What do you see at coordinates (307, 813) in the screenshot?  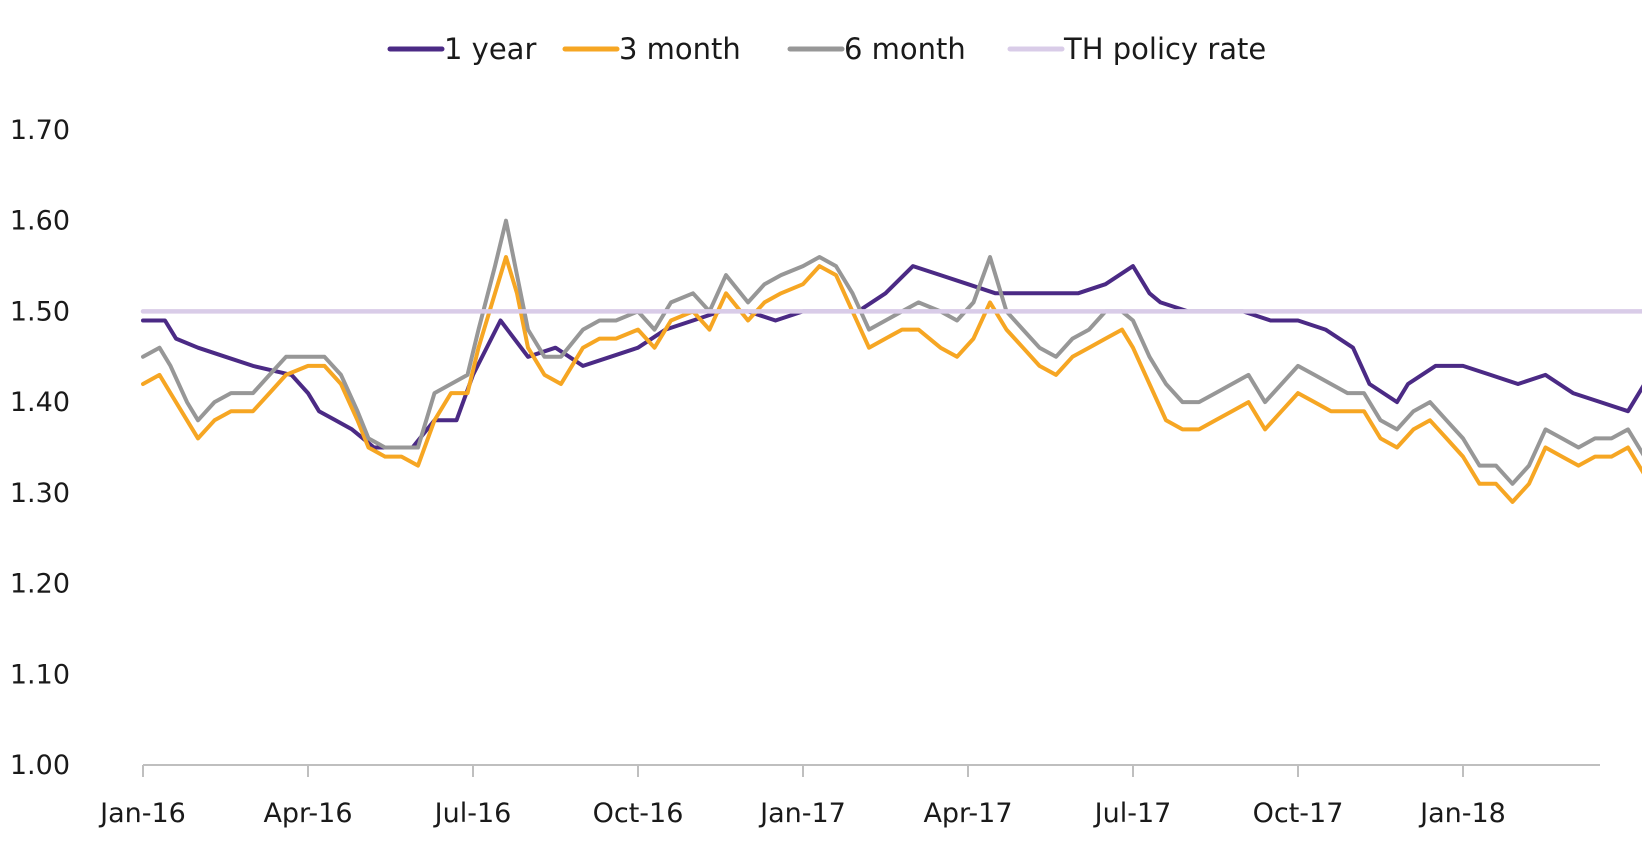 I see `x-tick-label: Apr-16` at bounding box center [307, 813].